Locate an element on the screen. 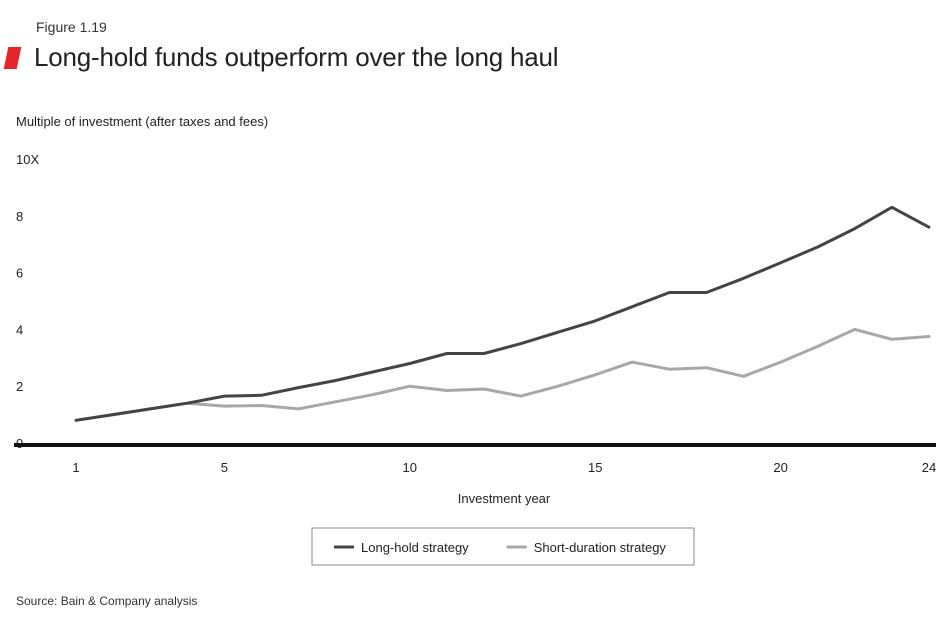 Image resolution: width=950 pixels, height=630 pixels. x-tick-label: 20 is located at coordinates (780, 467).